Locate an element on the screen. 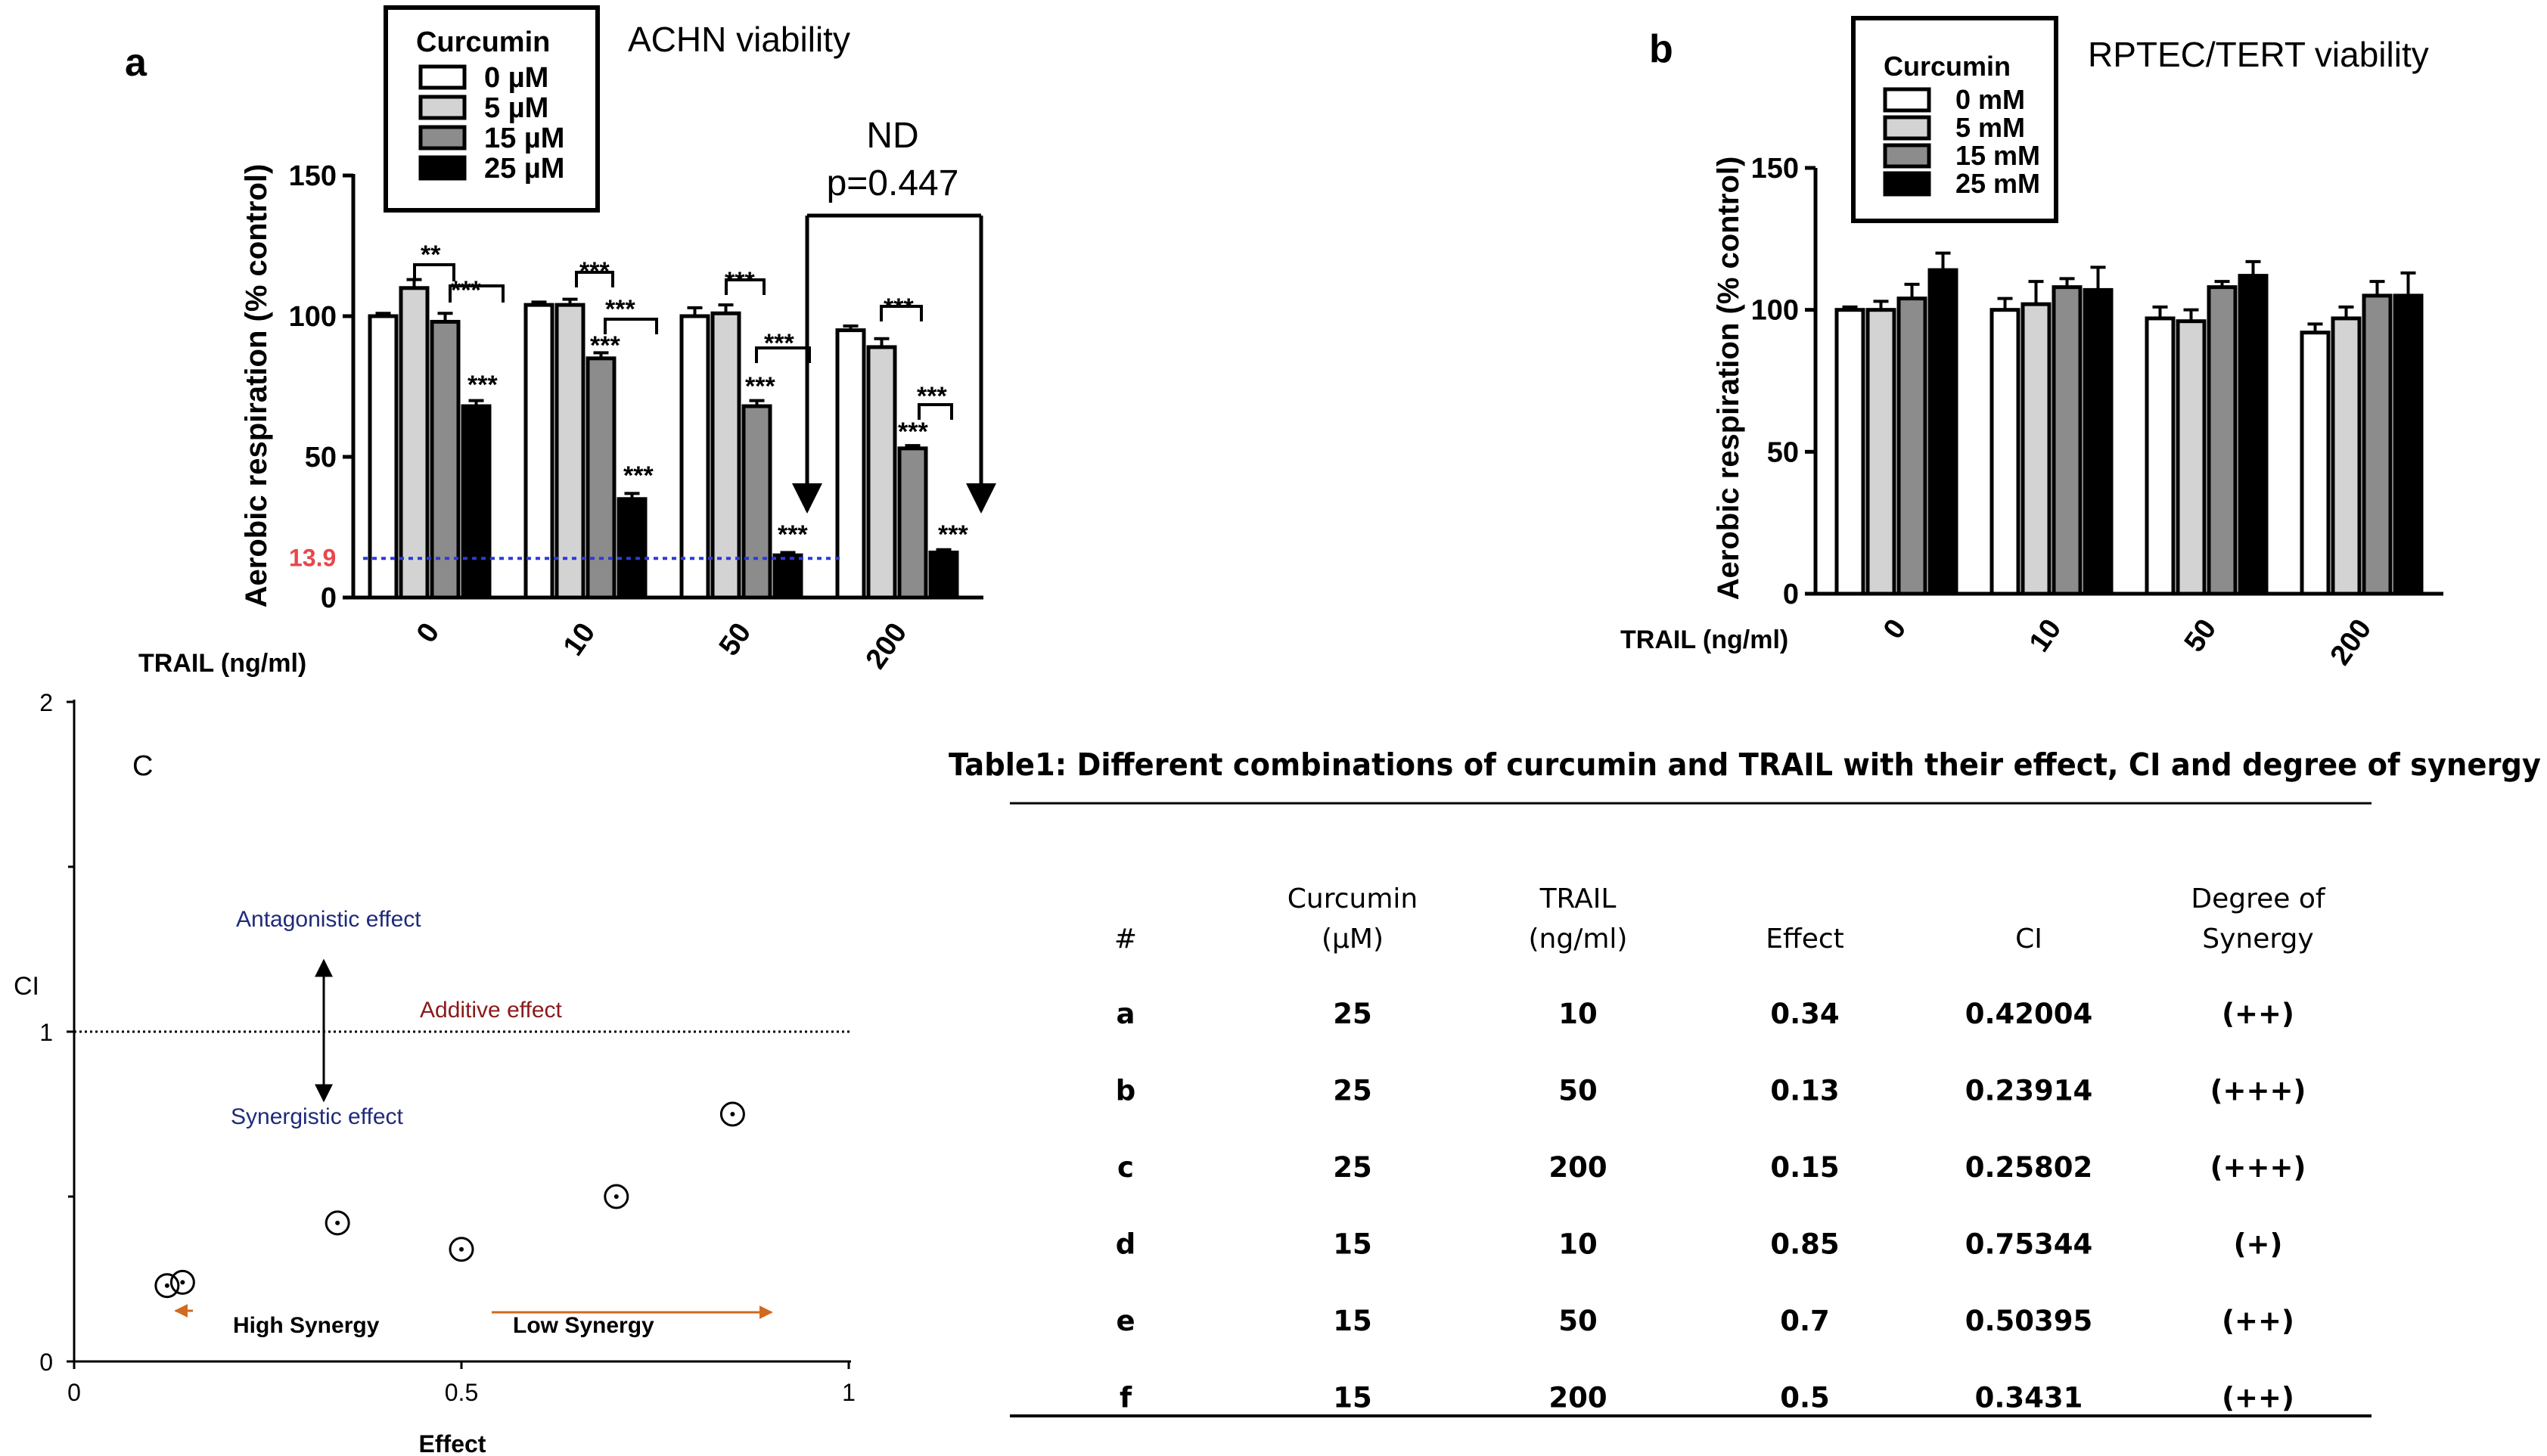  x-ticks-b: 0 10 50 200 is located at coordinates (2128, 642).